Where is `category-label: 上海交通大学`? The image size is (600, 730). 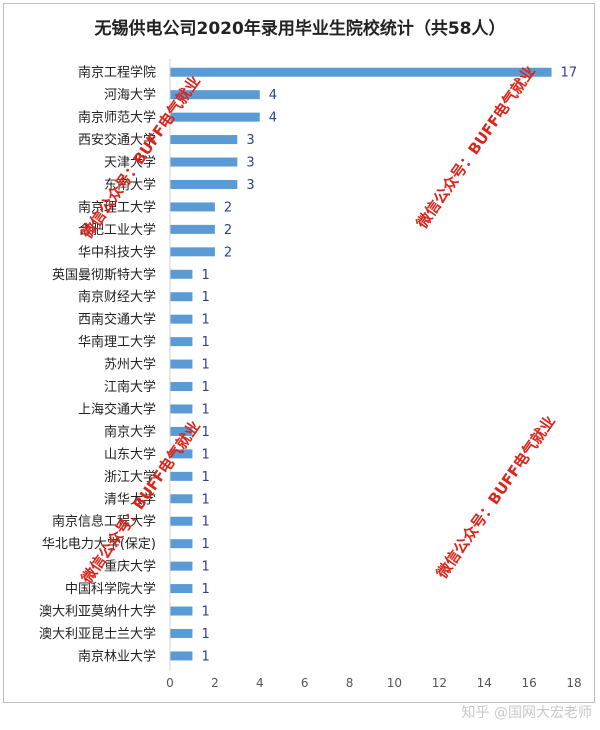
category-label: 上海交通大学 is located at coordinates (117, 409).